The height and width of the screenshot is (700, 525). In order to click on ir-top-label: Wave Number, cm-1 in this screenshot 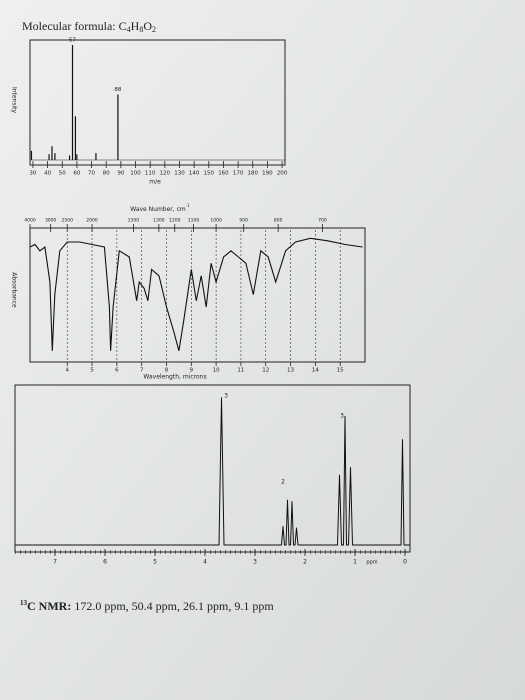, I will do `click(160, 208)`.